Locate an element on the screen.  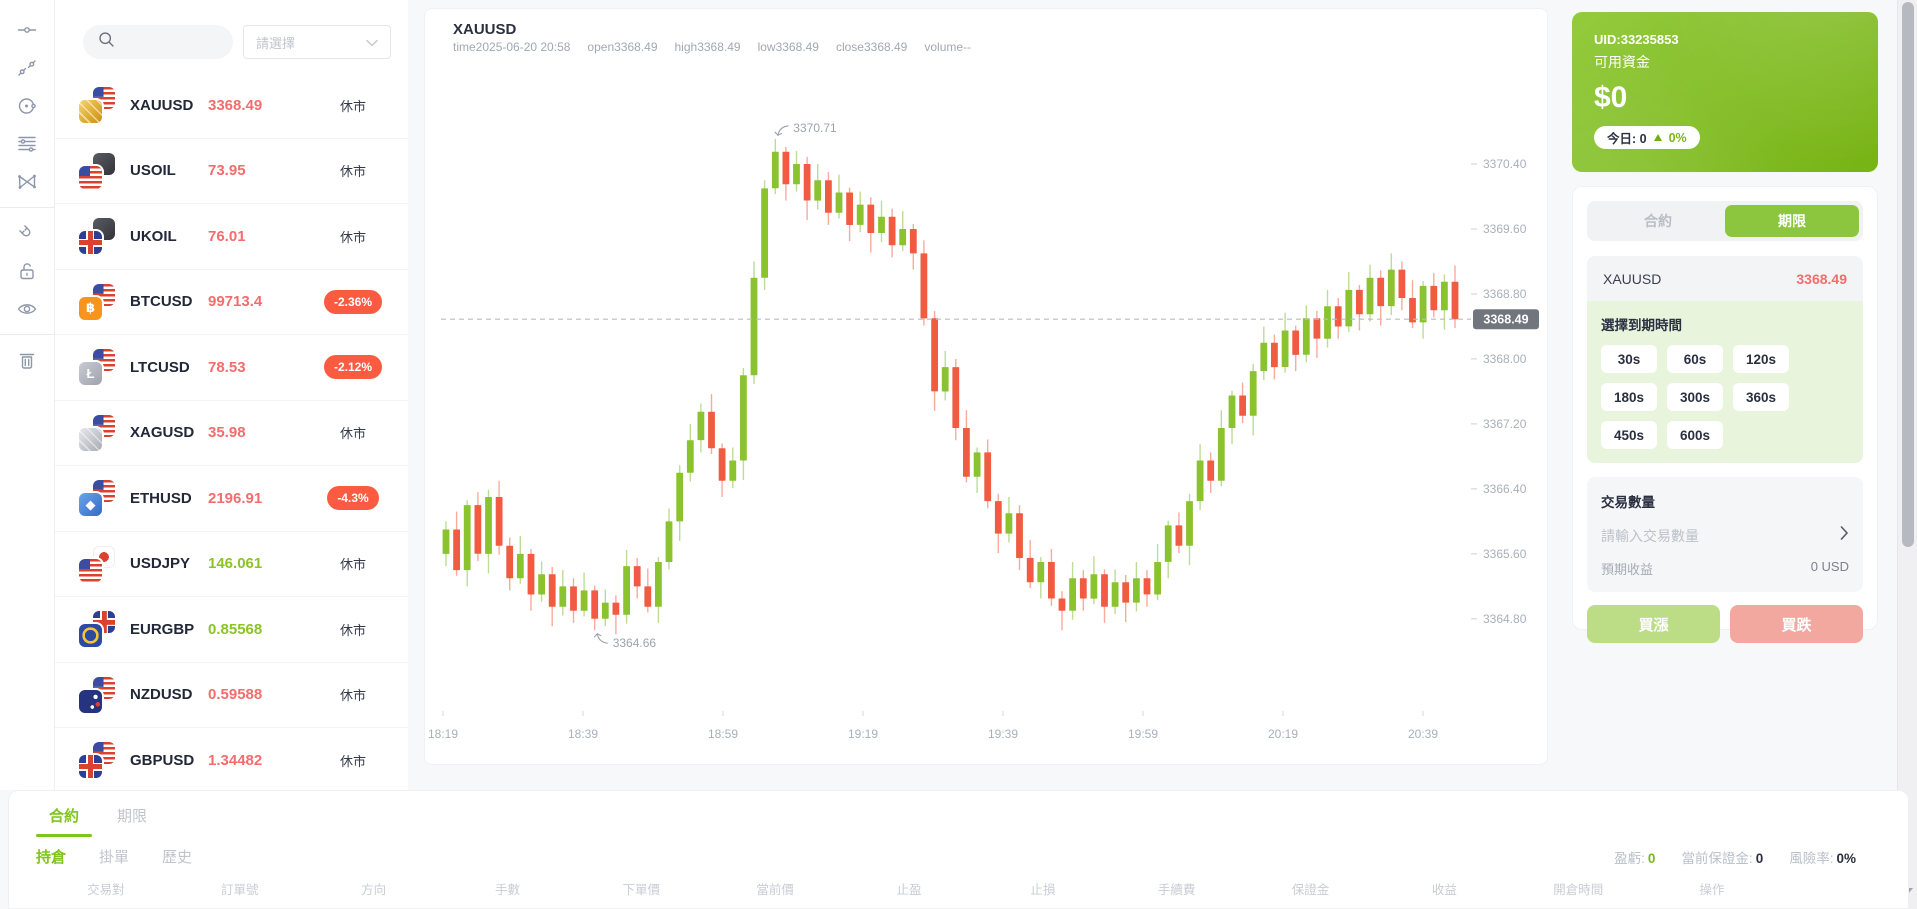
watchlist-row-btcusd: ฿ BTCUSD 99713.4 -2.36% is located at coordinates (231, 302).